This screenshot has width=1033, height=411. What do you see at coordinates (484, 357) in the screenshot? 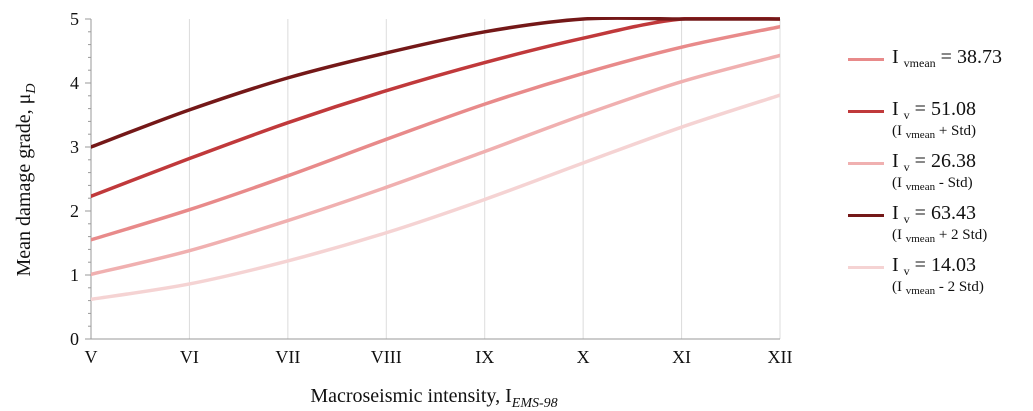
I see `x-tick-label: IX` at bounding box center [484, 357].